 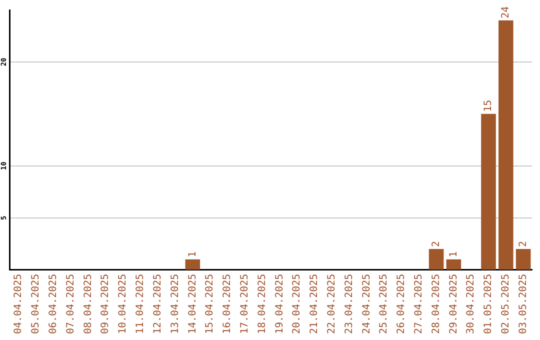 What do you see at coordinates (123, 304) in the screenshot?
I see `x-tick-label: 10.04.2025` at bounding box center [123, 304].